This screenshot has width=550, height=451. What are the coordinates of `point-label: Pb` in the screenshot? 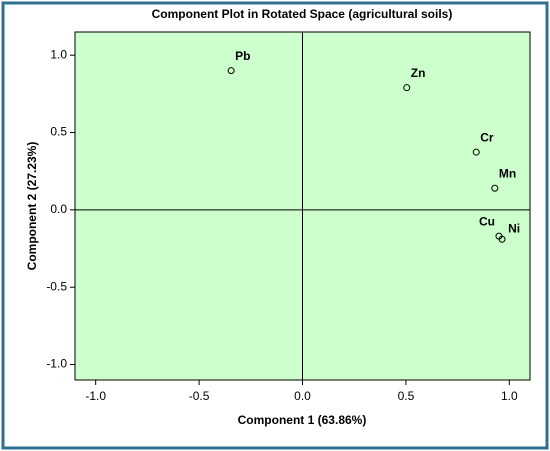 It's located at (242, 56).